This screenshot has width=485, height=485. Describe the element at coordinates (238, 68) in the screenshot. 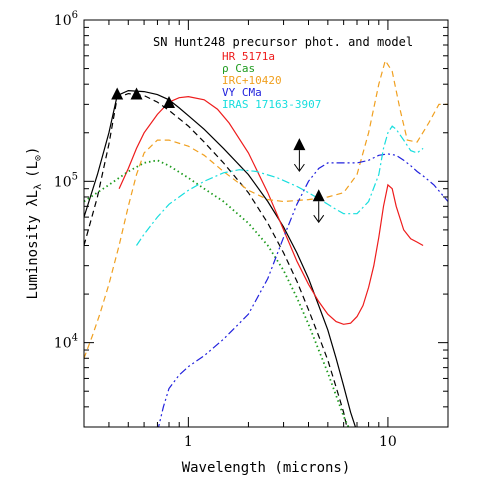

I see `legend-entry-3: ρ Cas` at that location.